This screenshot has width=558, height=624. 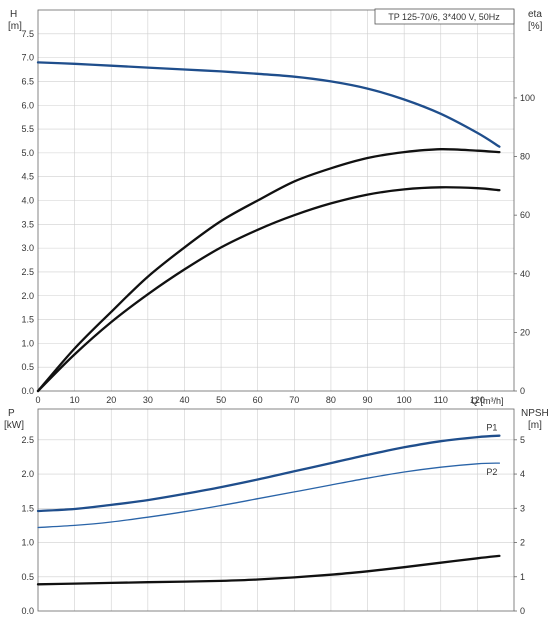 I want to click on x-axis-label-q: Q [m³/h], so click(x=487, y=401).